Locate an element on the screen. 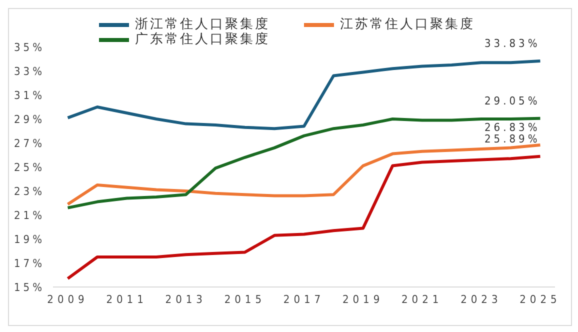 The height and width of the screenshot is (332, 578). x-tick-label: 2019 is located at coordinates (363, 299).